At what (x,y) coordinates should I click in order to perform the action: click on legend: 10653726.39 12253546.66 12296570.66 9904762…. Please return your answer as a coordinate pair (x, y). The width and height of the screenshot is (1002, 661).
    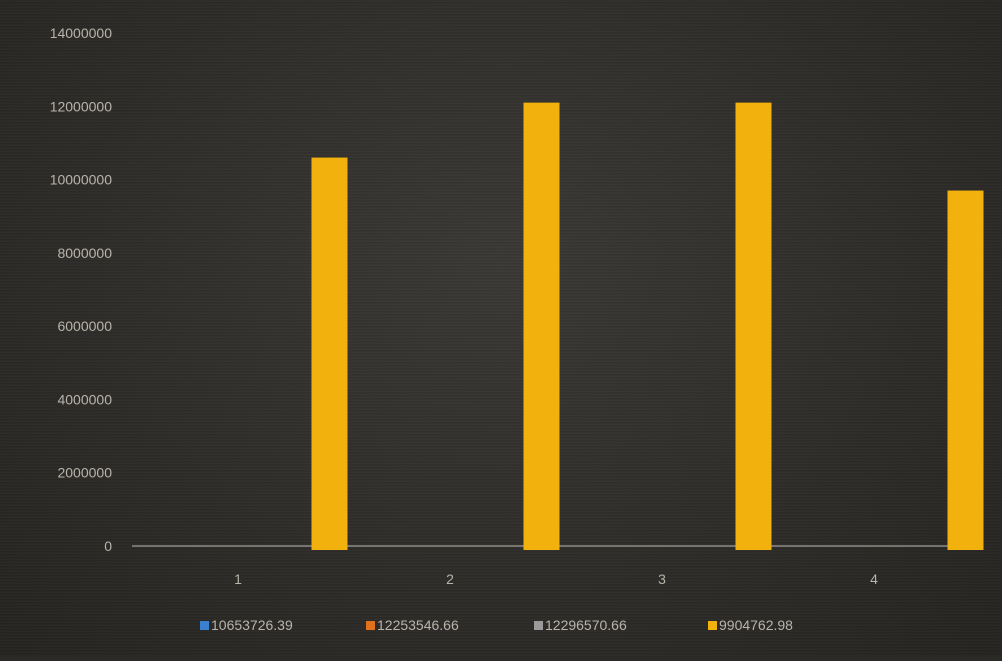
    Looking at the image, I should click on (496, 625).